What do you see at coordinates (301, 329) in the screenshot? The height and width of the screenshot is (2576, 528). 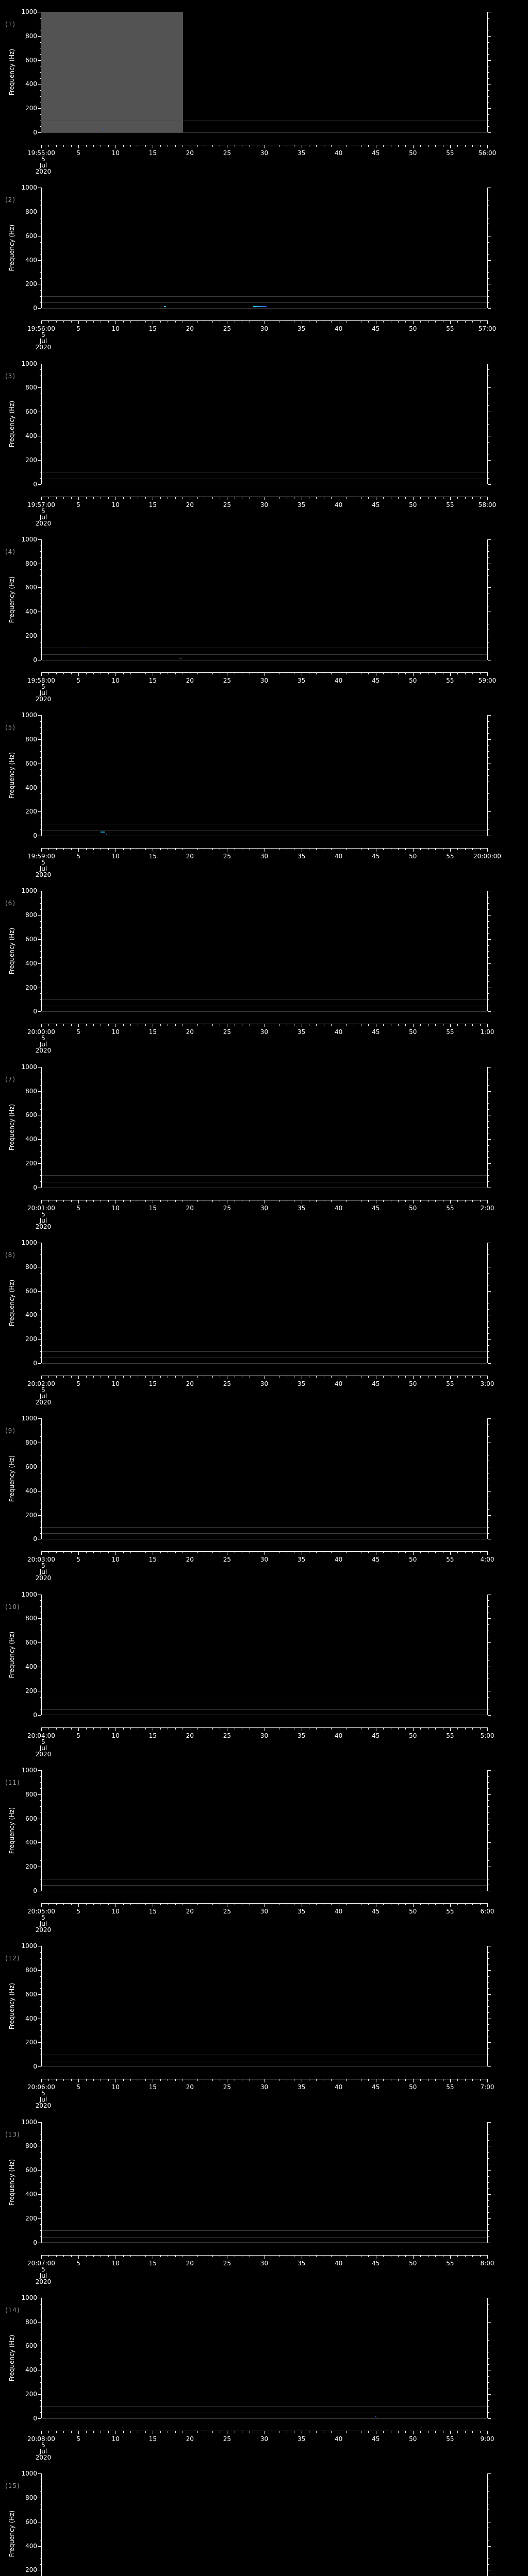 I see `x-axis-tick-label: 35` at bounding box center [301, 329].